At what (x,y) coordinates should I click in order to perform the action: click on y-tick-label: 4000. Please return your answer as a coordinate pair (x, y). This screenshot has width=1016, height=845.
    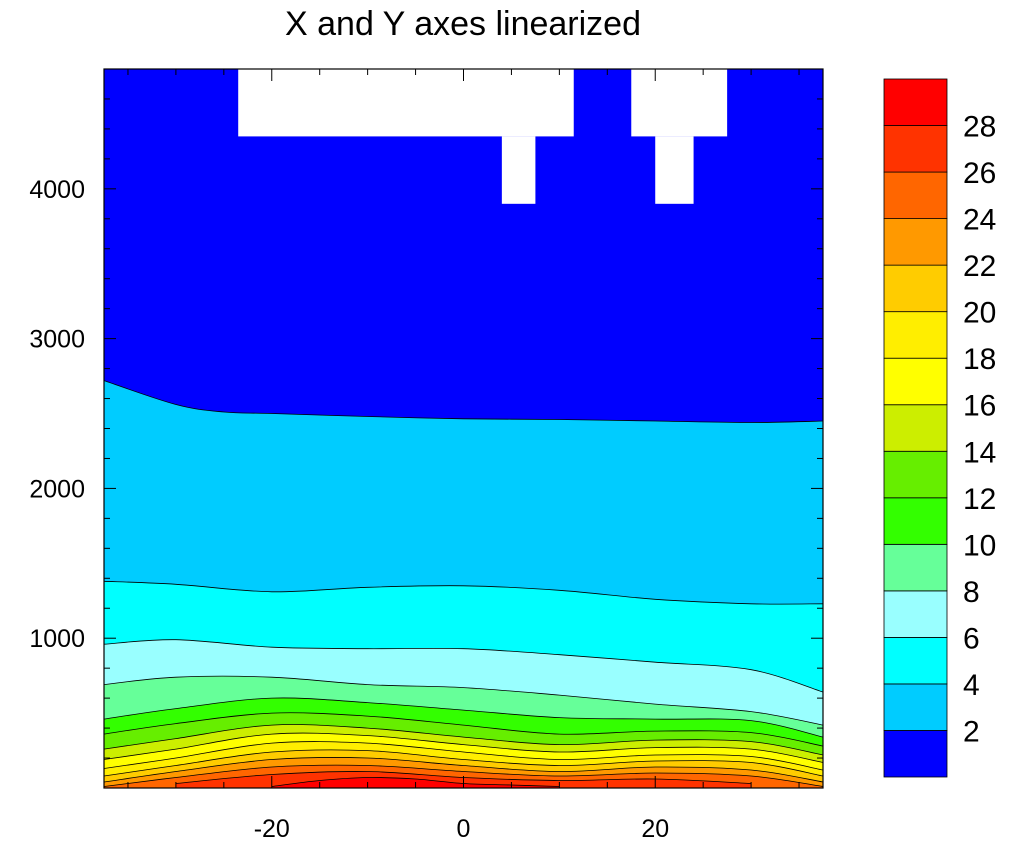
    Looking at the image, I should click on (57, 190).